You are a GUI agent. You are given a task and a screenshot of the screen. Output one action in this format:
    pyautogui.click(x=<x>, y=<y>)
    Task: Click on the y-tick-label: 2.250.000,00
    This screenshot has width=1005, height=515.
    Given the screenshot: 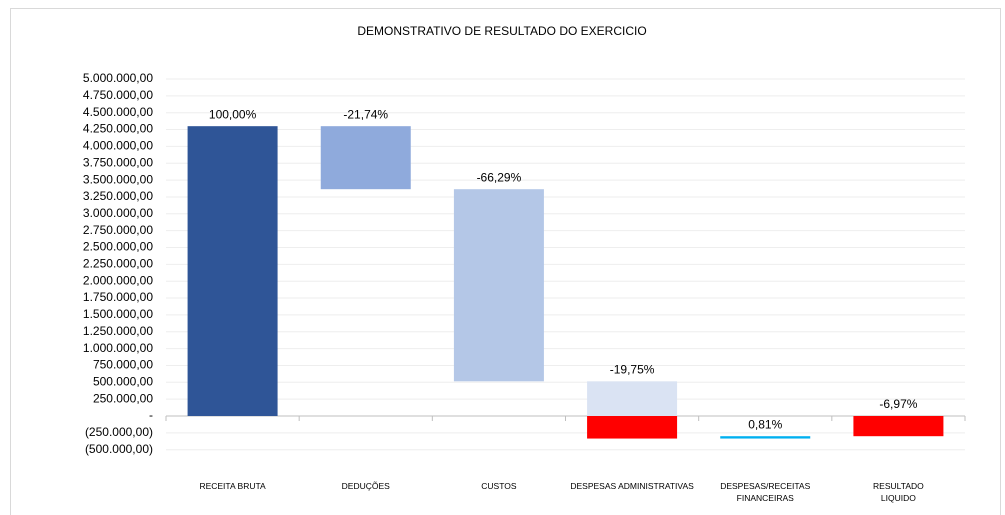 What is the action you would take?
    pyautogui.click(x=118, y=264)
    